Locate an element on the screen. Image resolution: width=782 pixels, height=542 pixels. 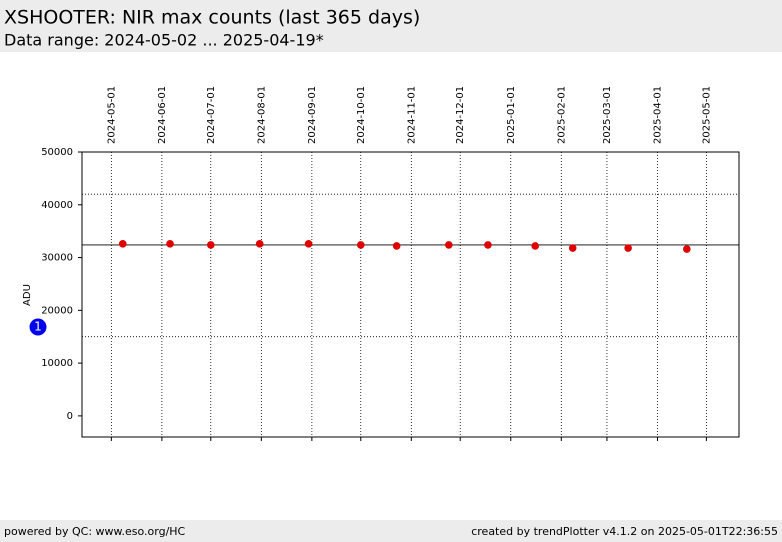
header-band is located at coordinates (391, 26).